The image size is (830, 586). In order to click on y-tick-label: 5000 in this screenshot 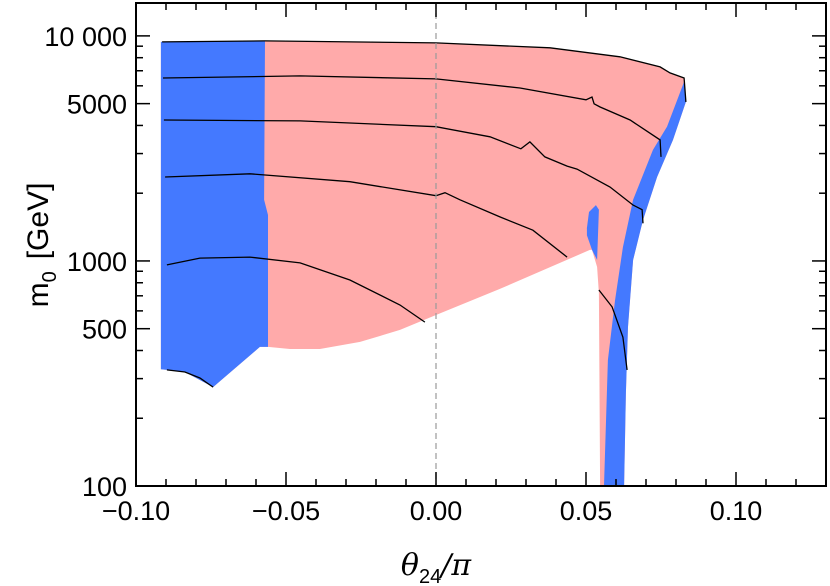, I will do `click(97, 105)`.